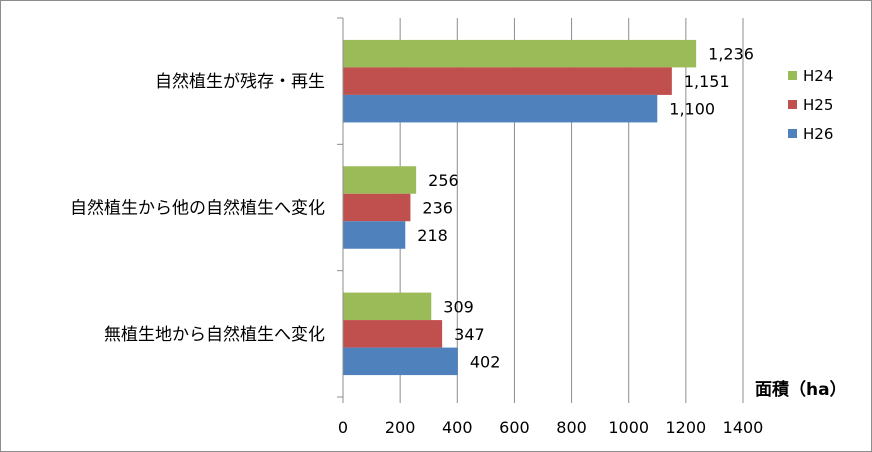 The image size is (872, 452). I want to click on category-label: 無植生地から自然植生へ変化, so click(214, 335).